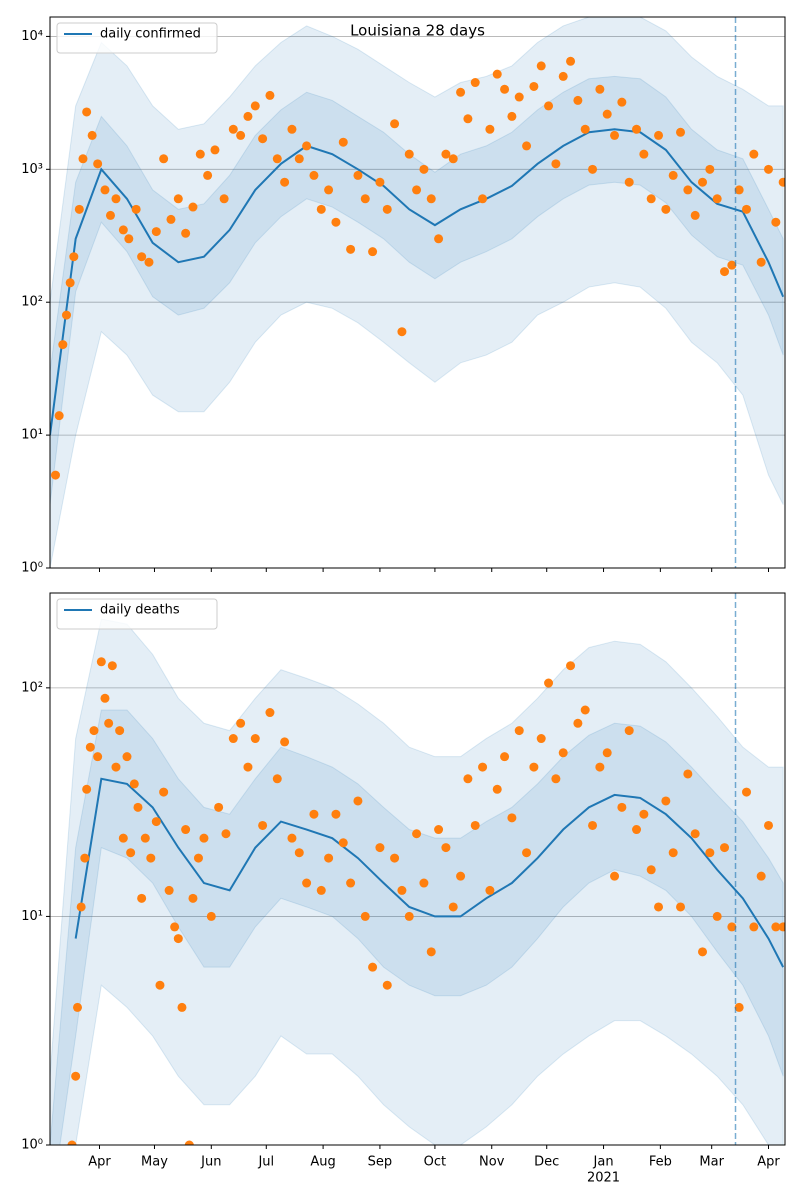  What do you see at coordinates (32, 302) in the screenshot?
I see `y-tick-label: 10²` at bounding box center [32, 302].